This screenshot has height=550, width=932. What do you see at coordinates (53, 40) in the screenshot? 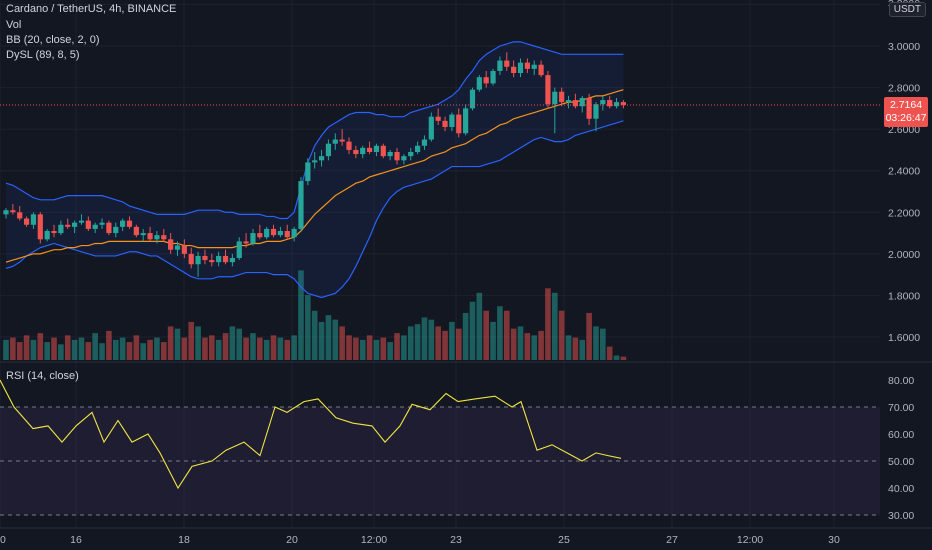
I see `bollinger-bands-label: BB (20, close, 2, 0)` at bounding box center [53, 40].